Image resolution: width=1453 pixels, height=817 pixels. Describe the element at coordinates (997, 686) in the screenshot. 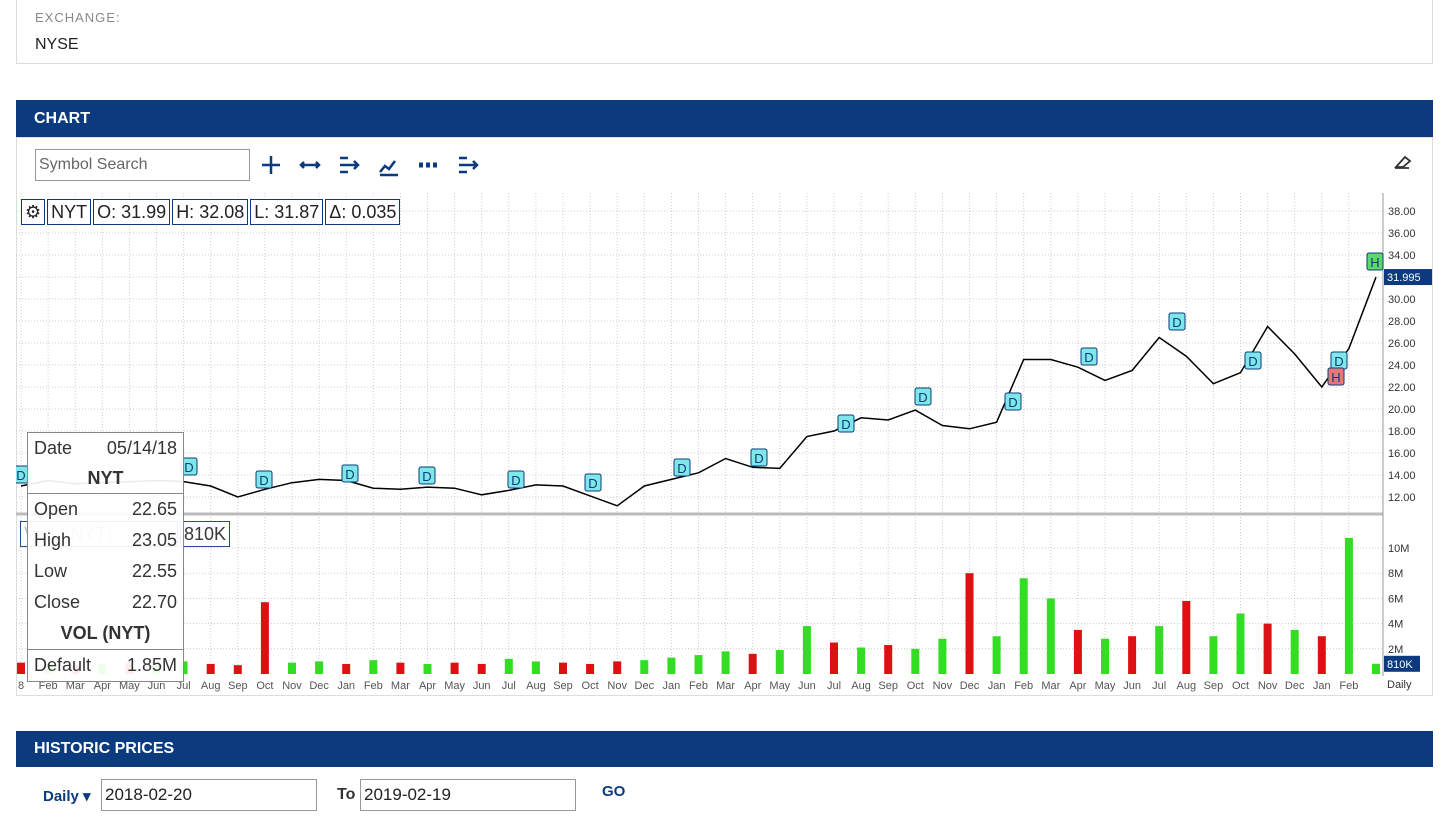

I see `x-tick-label: Jan` at that location.